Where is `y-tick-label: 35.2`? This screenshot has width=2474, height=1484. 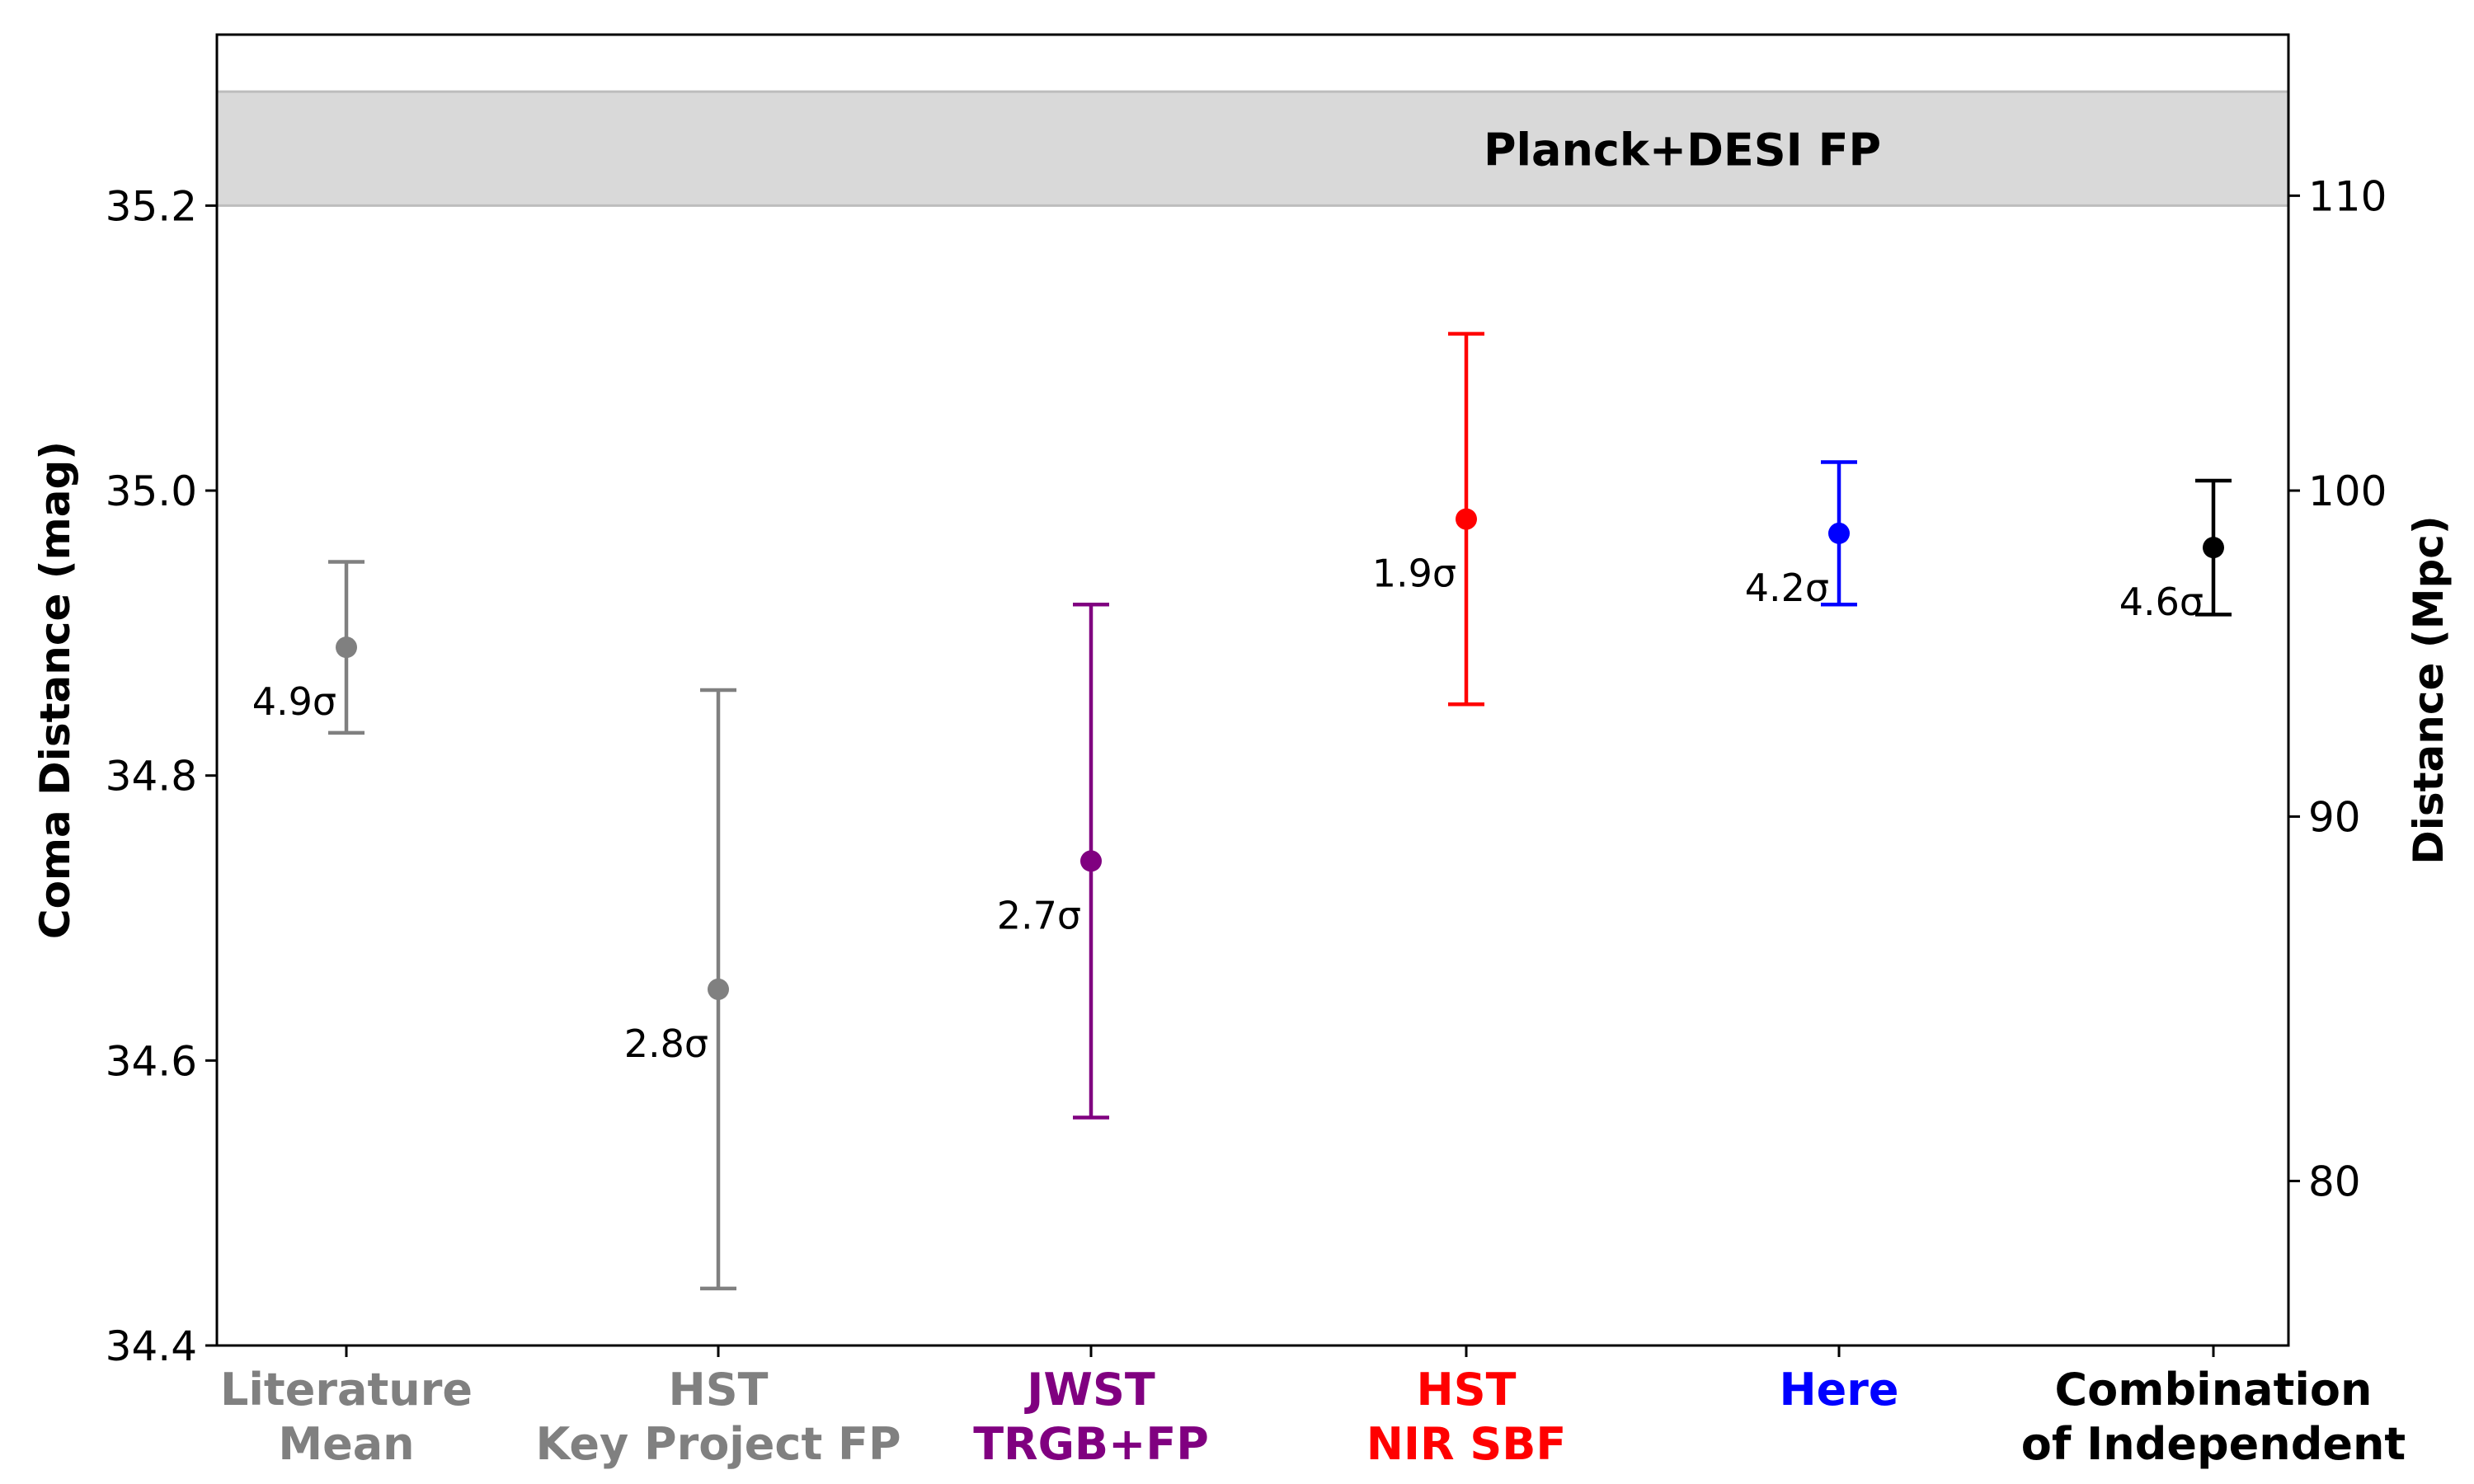 y-tick-label: 35.2 is located at coordinates (151, 206).